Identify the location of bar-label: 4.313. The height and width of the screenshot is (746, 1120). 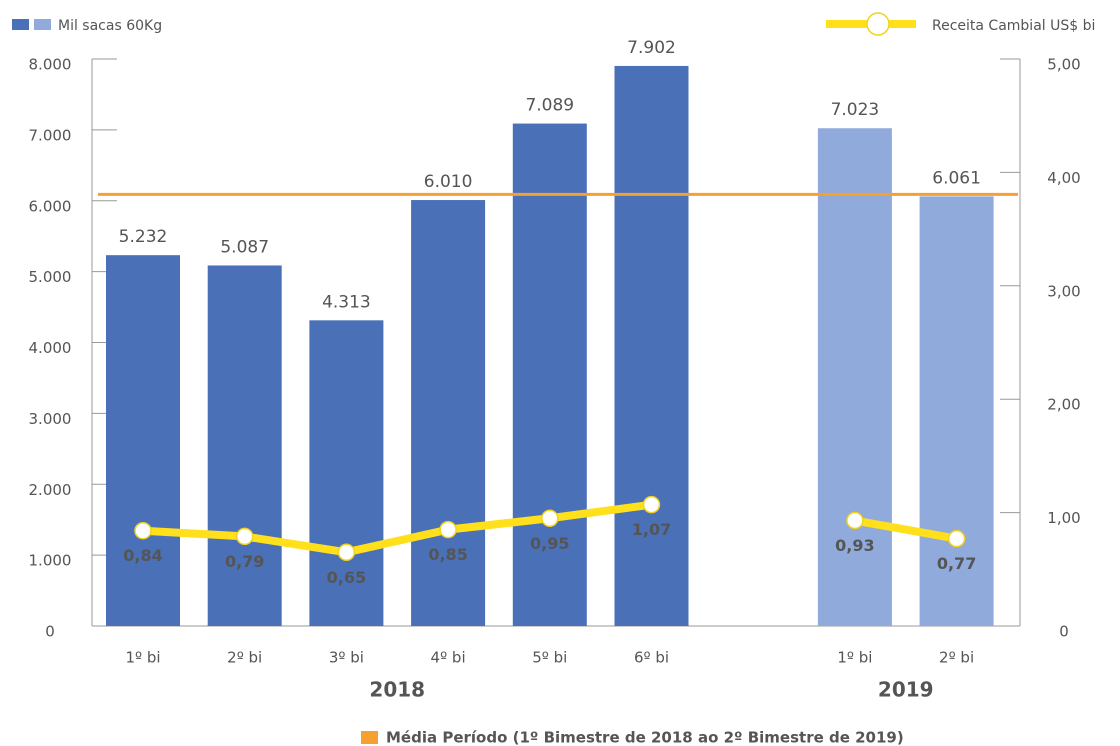
(346, 302).